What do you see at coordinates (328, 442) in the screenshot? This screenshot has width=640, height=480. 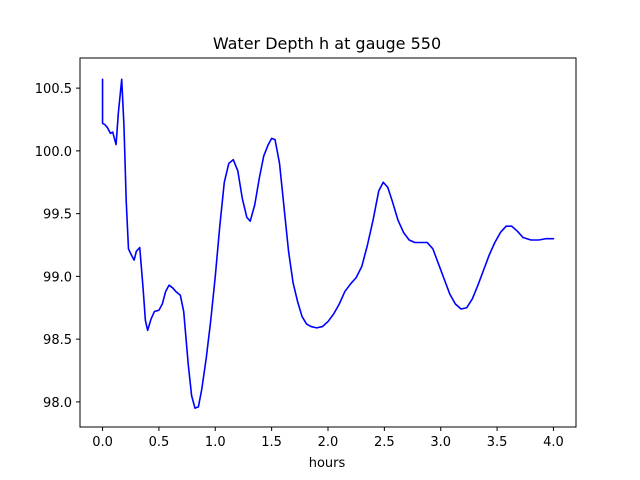 I see `x-tick-label: 2.0` at bounding box center [328, 442].